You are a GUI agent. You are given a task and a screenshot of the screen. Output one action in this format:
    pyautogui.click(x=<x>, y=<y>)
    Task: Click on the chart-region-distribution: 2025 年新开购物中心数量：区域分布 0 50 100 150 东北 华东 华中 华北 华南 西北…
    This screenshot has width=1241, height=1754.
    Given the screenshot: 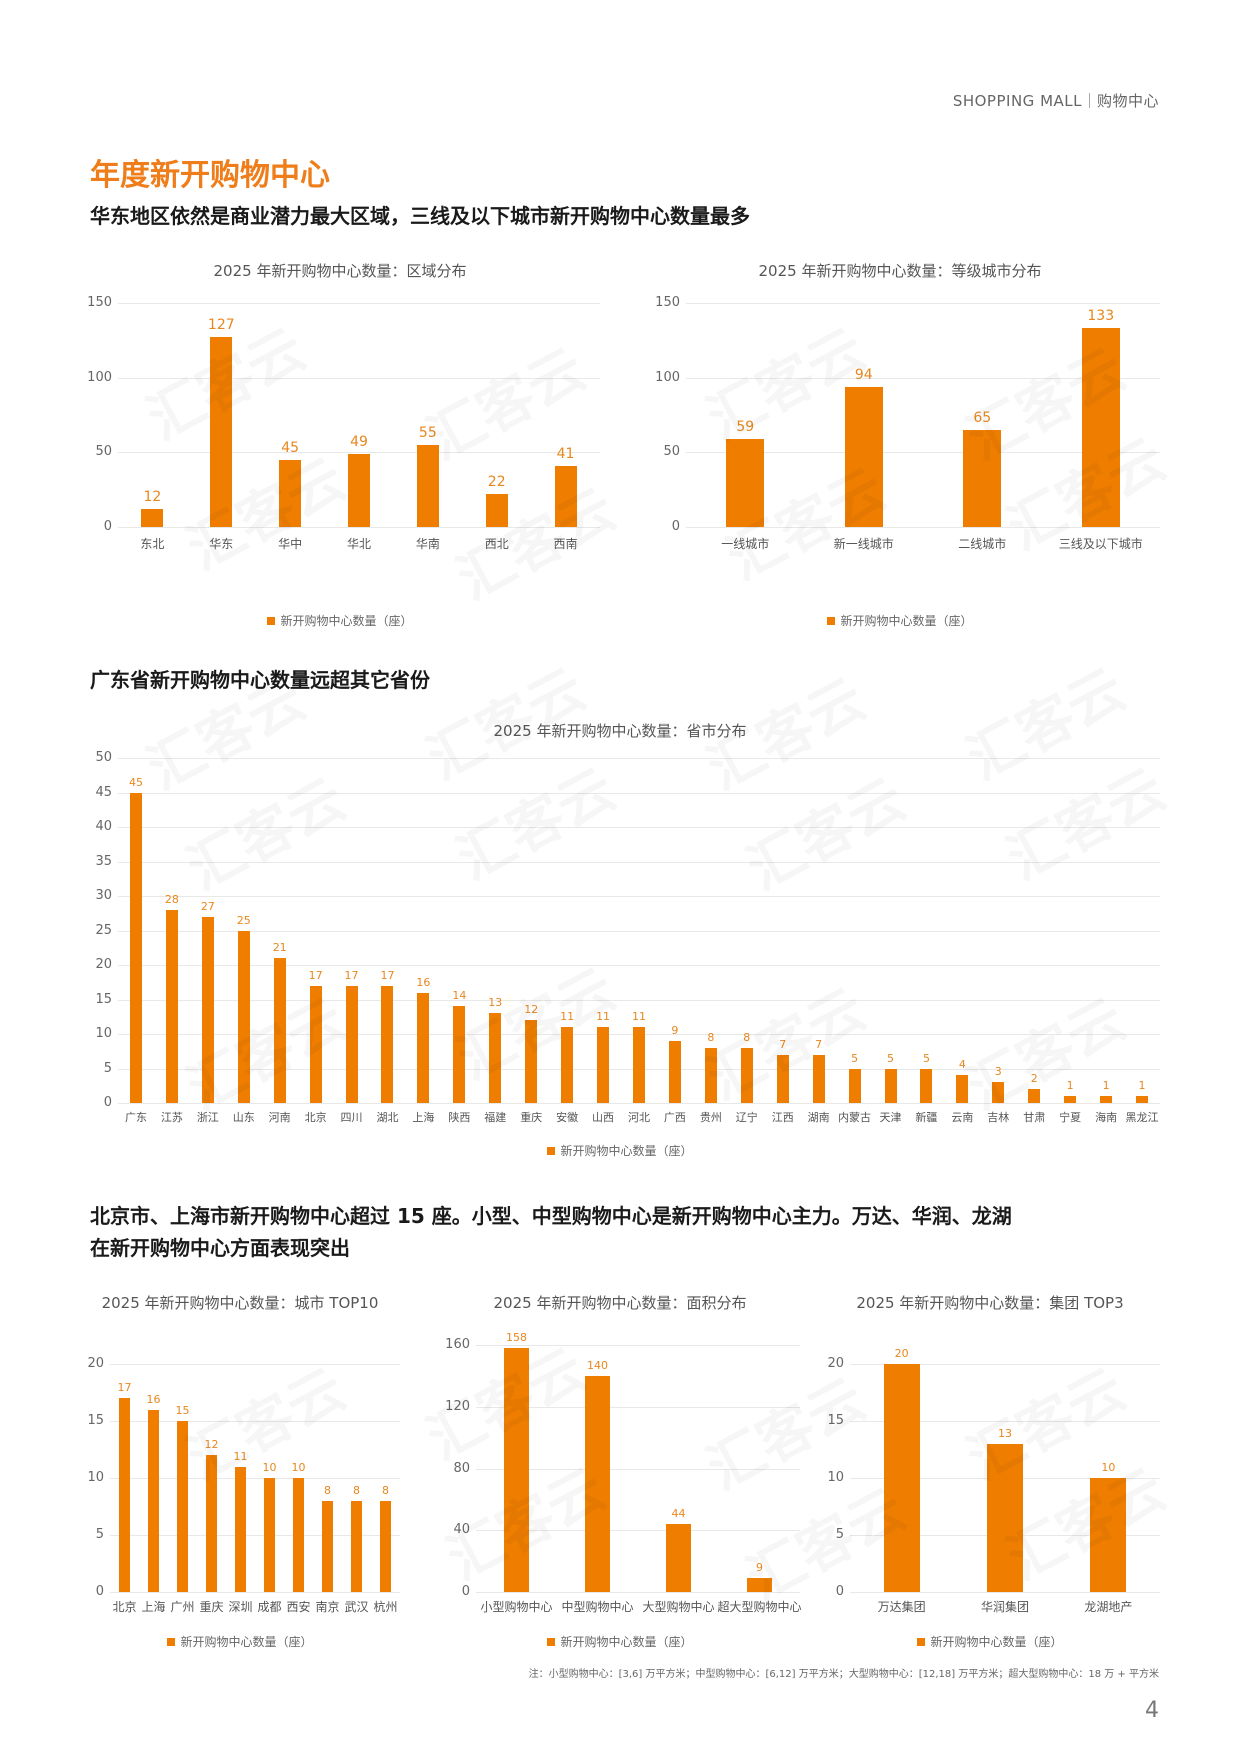 What is the action you would take?
    pyautogui.click(x=340, y=440)
    